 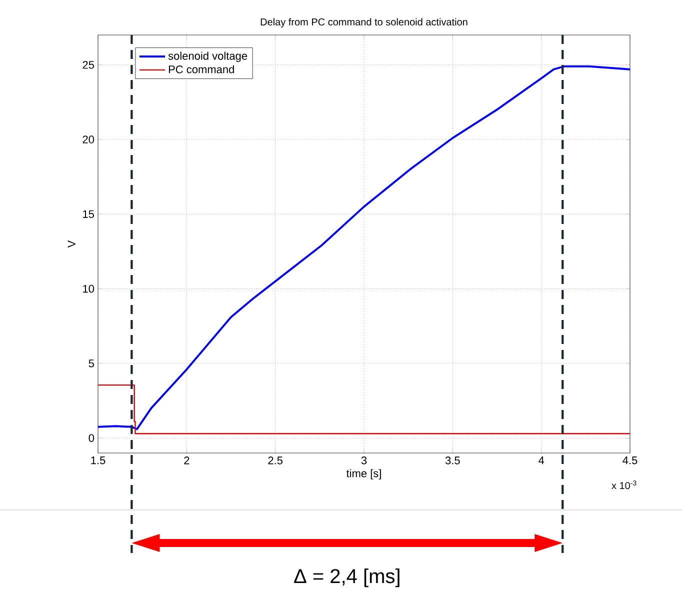 I want to click on text: x 10$^{-3}$, so click(x=624, y=485).